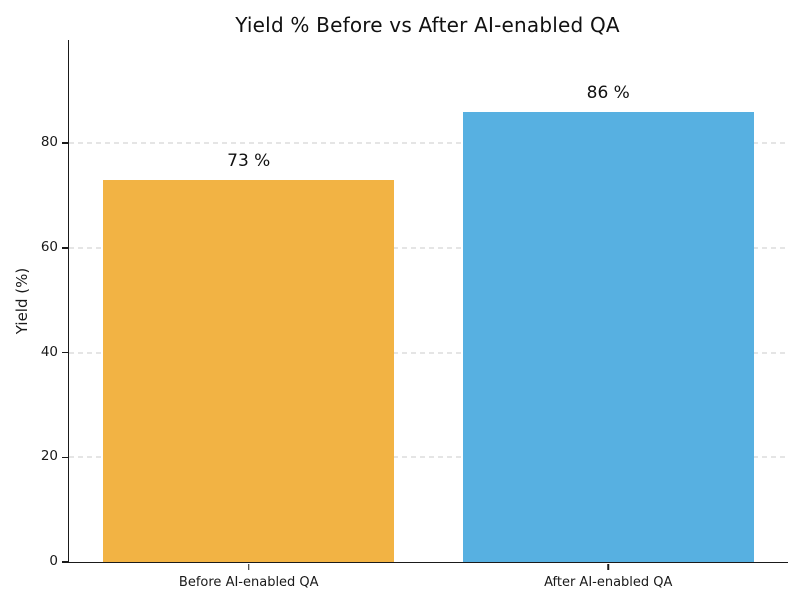 This screenshot has height=600, width=800. Describe the element at coordinates (49, 142) in the screenshot. I see `y-tick-label: 80` at that location.